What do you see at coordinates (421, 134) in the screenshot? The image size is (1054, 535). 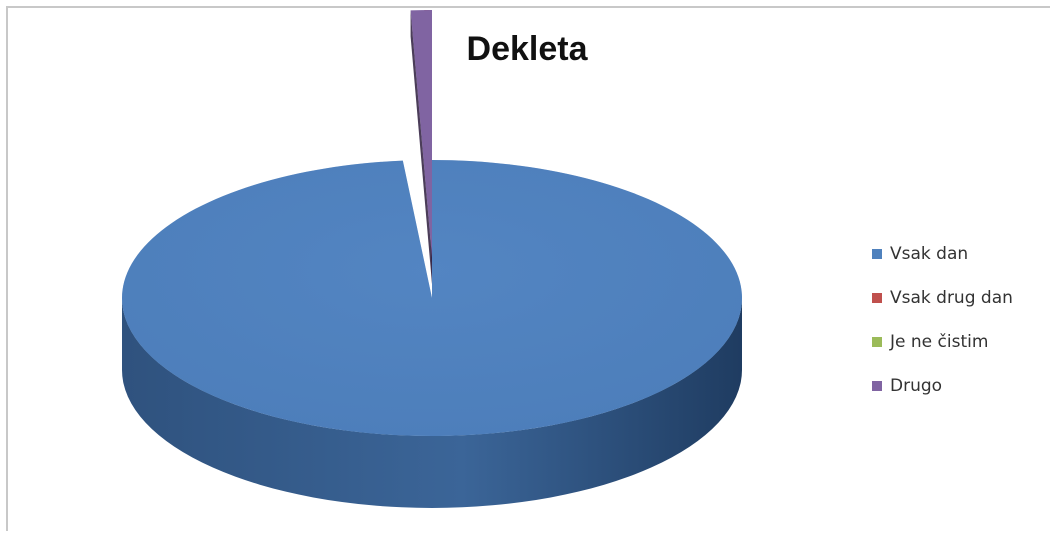 I see `pie-slice-drugo` at bounding box center [421, 134].